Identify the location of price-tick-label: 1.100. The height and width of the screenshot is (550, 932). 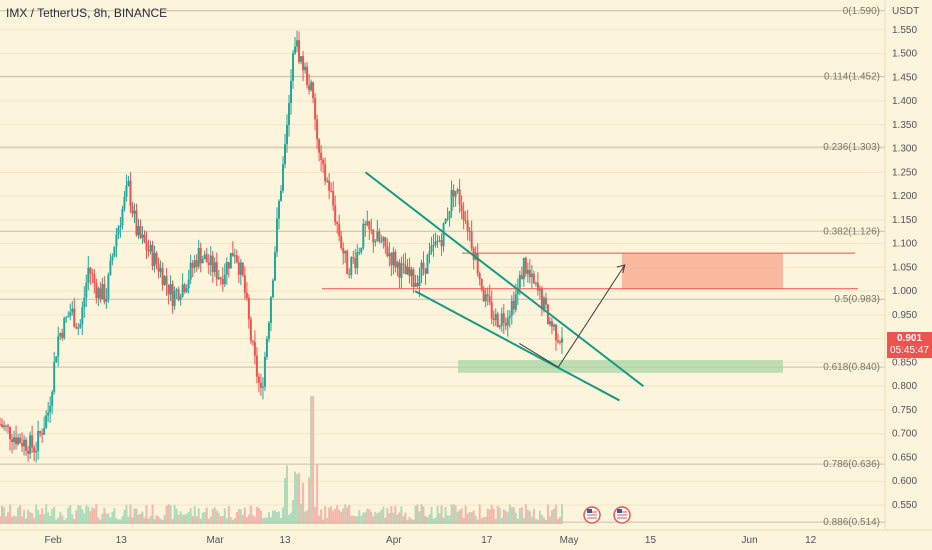
(904, 244).